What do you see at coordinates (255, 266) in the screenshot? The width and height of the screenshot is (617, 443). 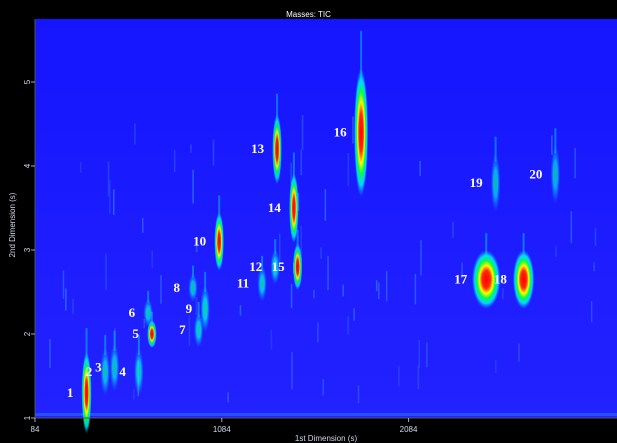 I see `peak-label: 12` at bounding box center [255, 266].